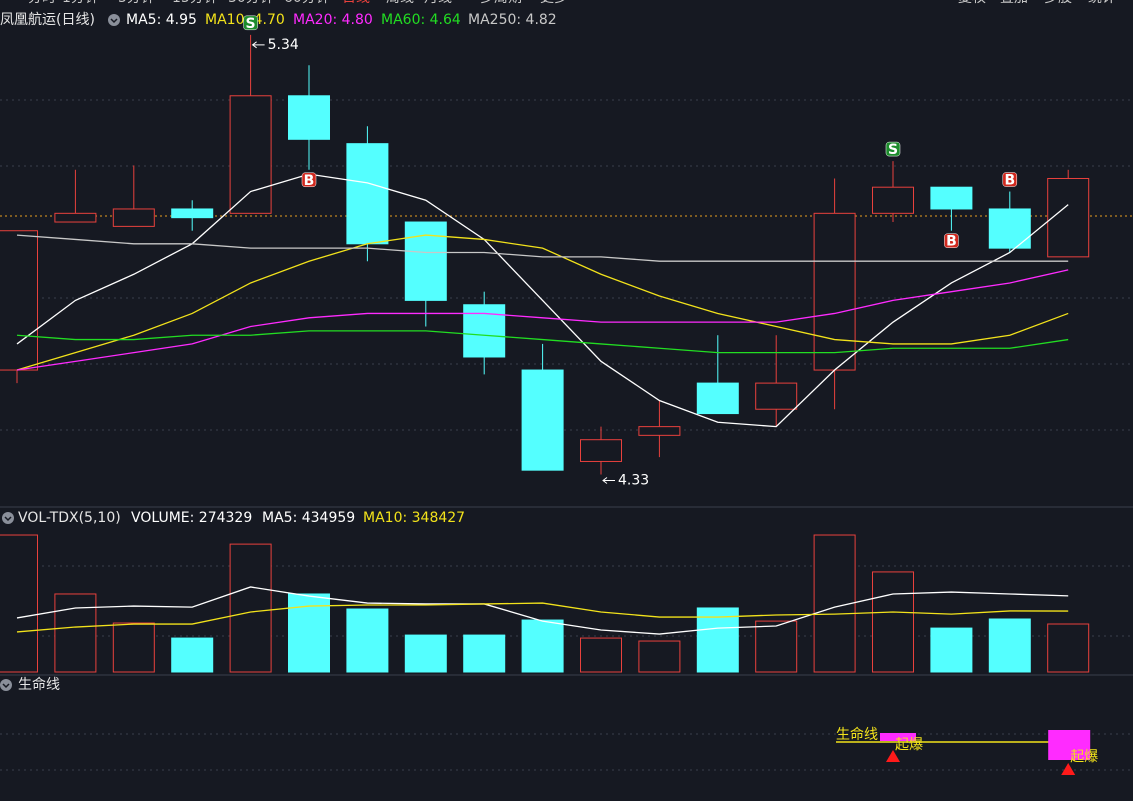  What do you see at coordinates (136, 3) in the screenshot?
I see `toolbar-tab: 5分钟` at bounding box center [136, 3].